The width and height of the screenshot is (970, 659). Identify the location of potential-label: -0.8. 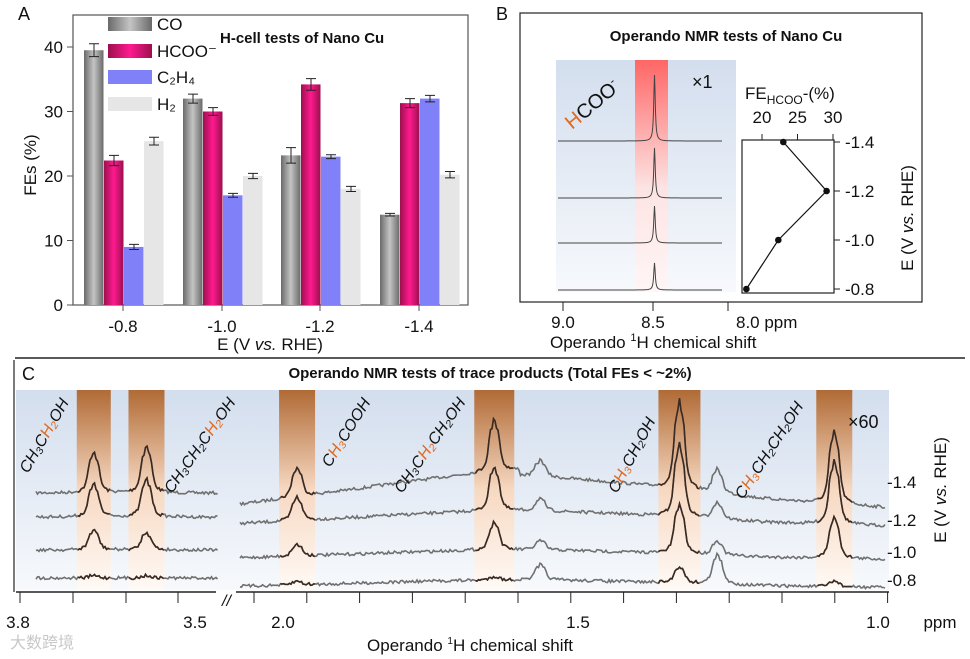
(901, 580).